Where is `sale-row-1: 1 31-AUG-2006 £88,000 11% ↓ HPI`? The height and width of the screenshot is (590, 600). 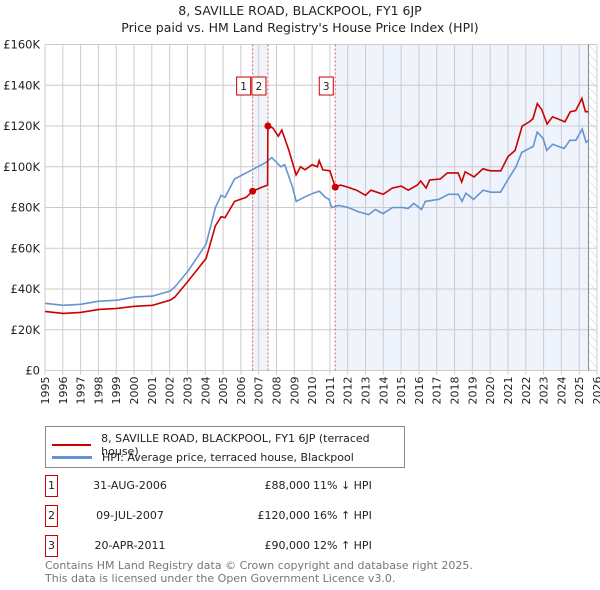
sale-row-1: 1 31-AUG-2006 £88,000 11% ↓ HPI is located at coordinates (245, 486).